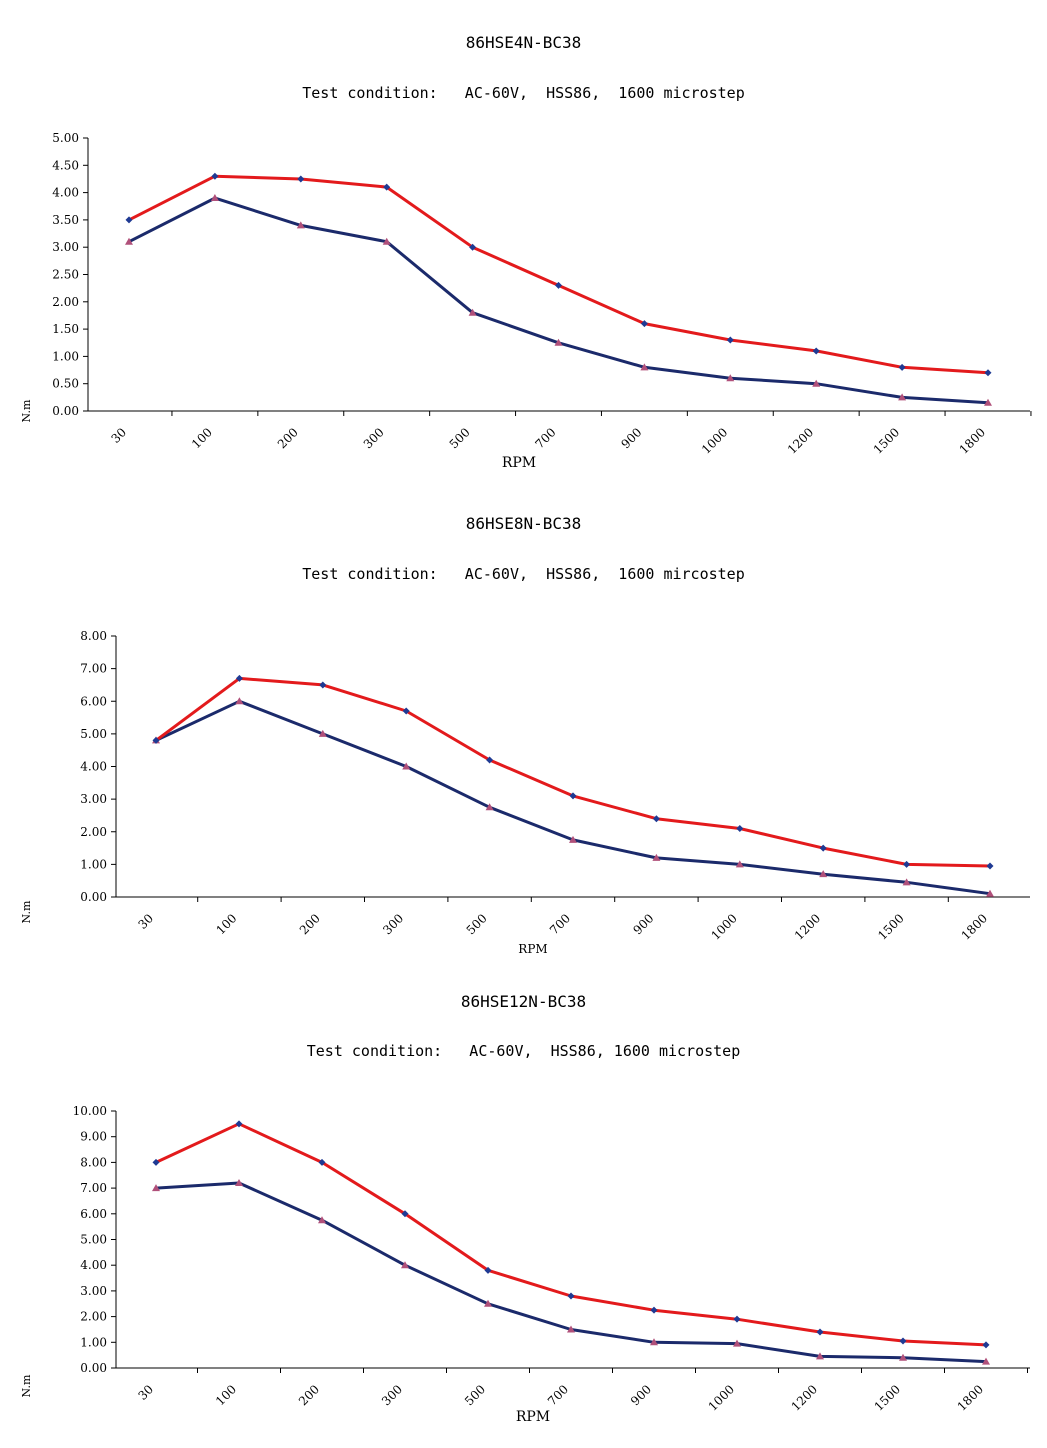 Image resolution: width=1047 pixels, height=1448 pixels. I want to click on y-tick-label: 10.00, so click(90, 1111).